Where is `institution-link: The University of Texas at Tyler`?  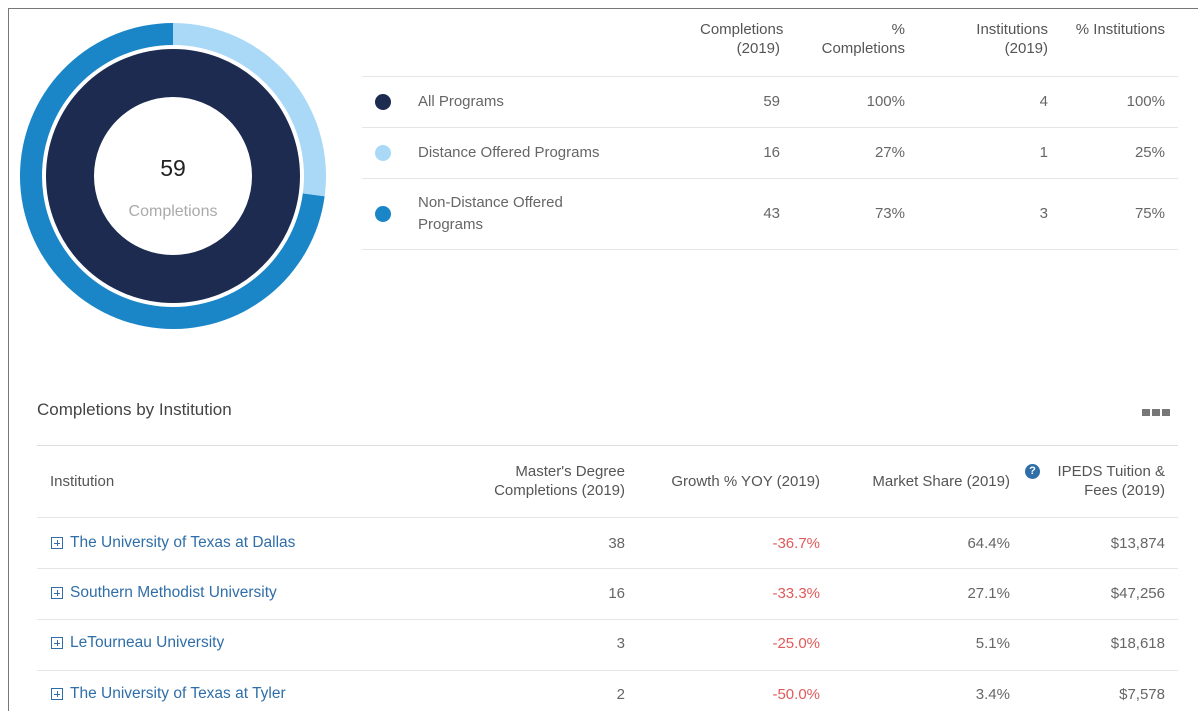 institution-link: The University of Texas at Tyler is located at coordinates (178, 693).